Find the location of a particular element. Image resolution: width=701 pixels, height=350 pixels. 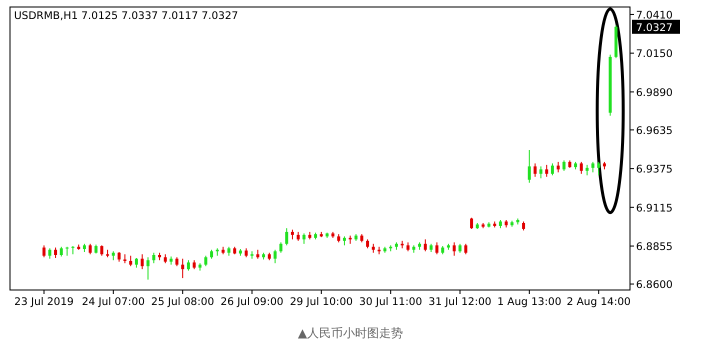

x-tick-label: 25 Jul 08:00 is located at coordinates (182, 302).